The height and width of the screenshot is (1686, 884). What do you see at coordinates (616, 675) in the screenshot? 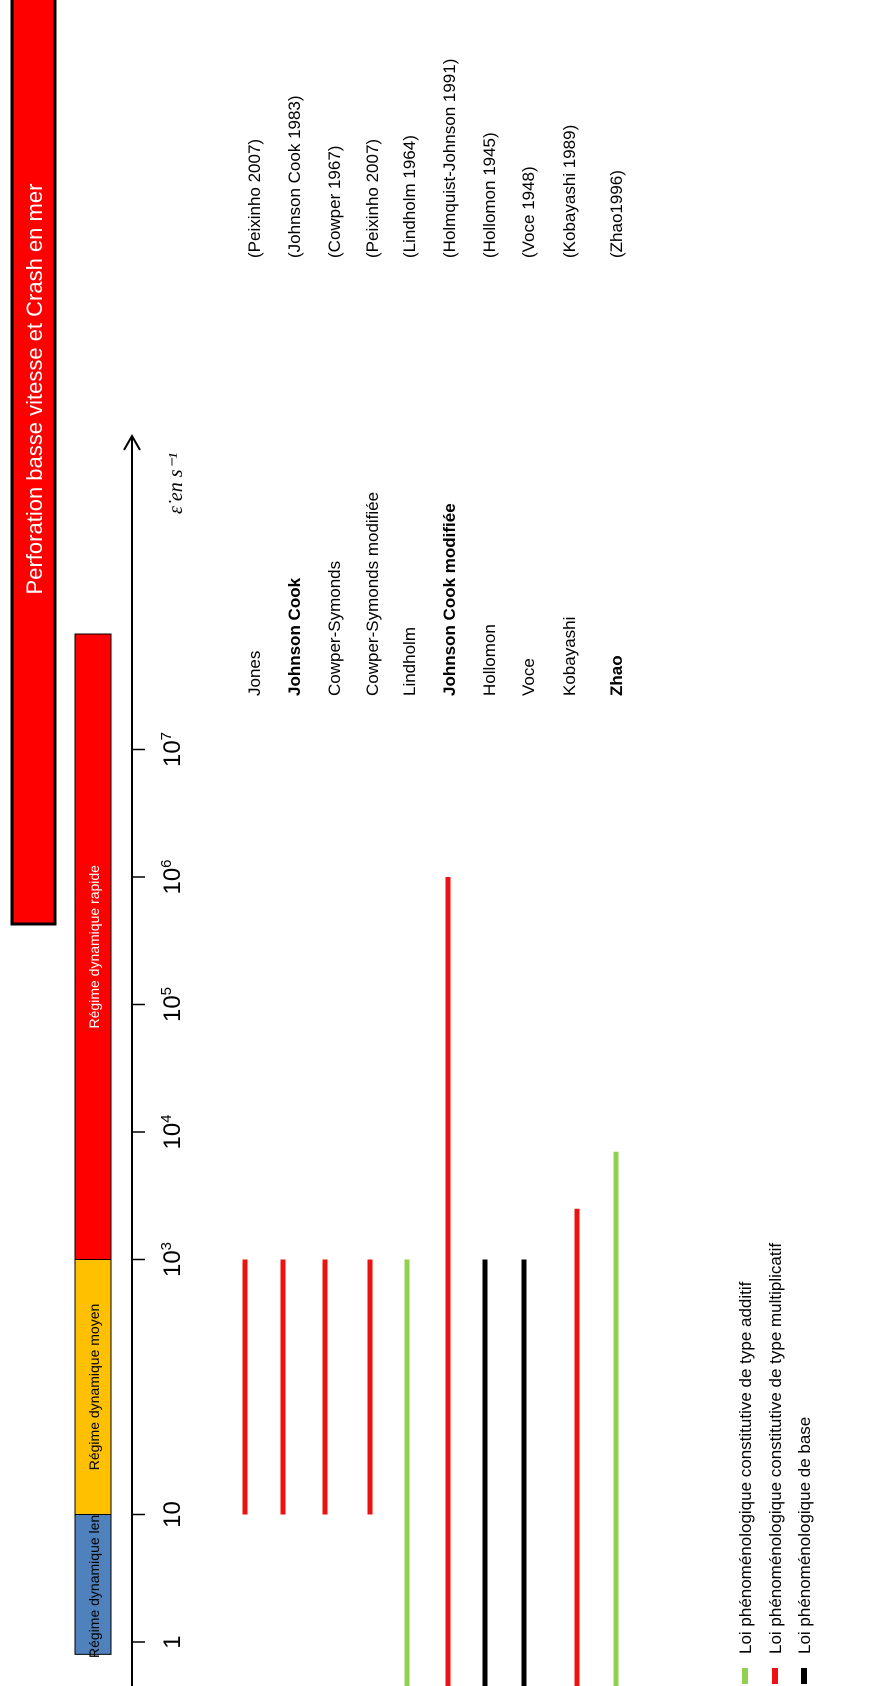
I see `law-name-zhao: Zhao` at bounding box center [616, 675].